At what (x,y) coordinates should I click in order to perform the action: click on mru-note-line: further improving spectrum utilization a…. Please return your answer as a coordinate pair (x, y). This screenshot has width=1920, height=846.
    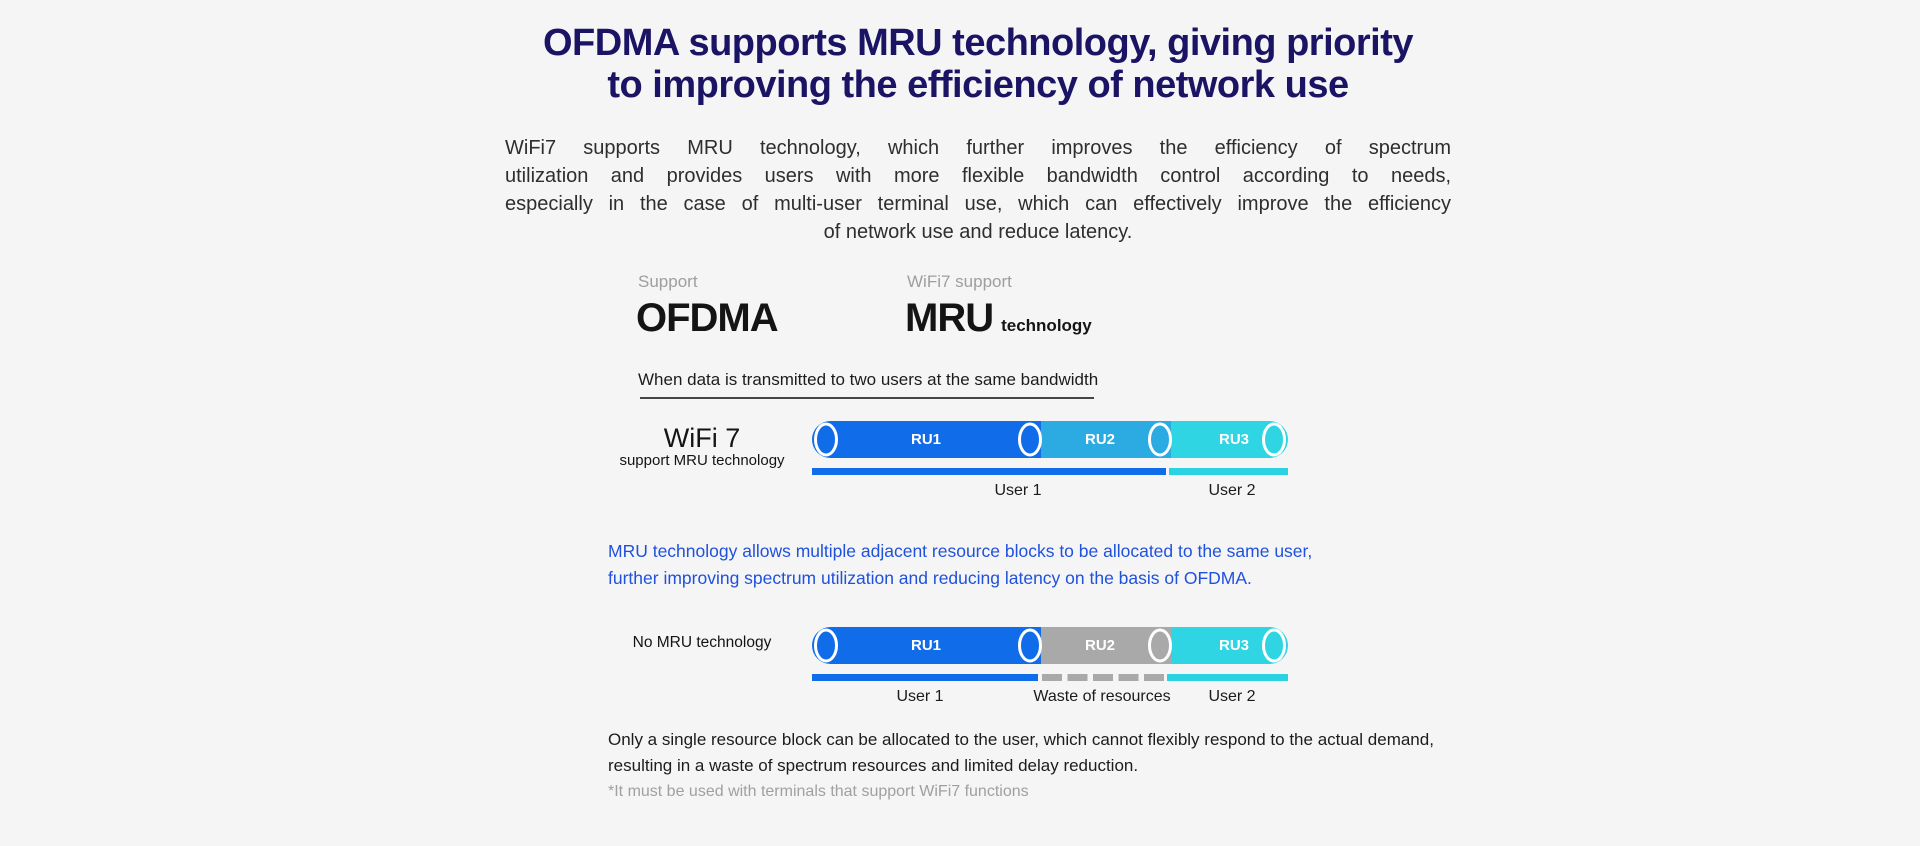
    Looking at the image, I should click on (930, 578).